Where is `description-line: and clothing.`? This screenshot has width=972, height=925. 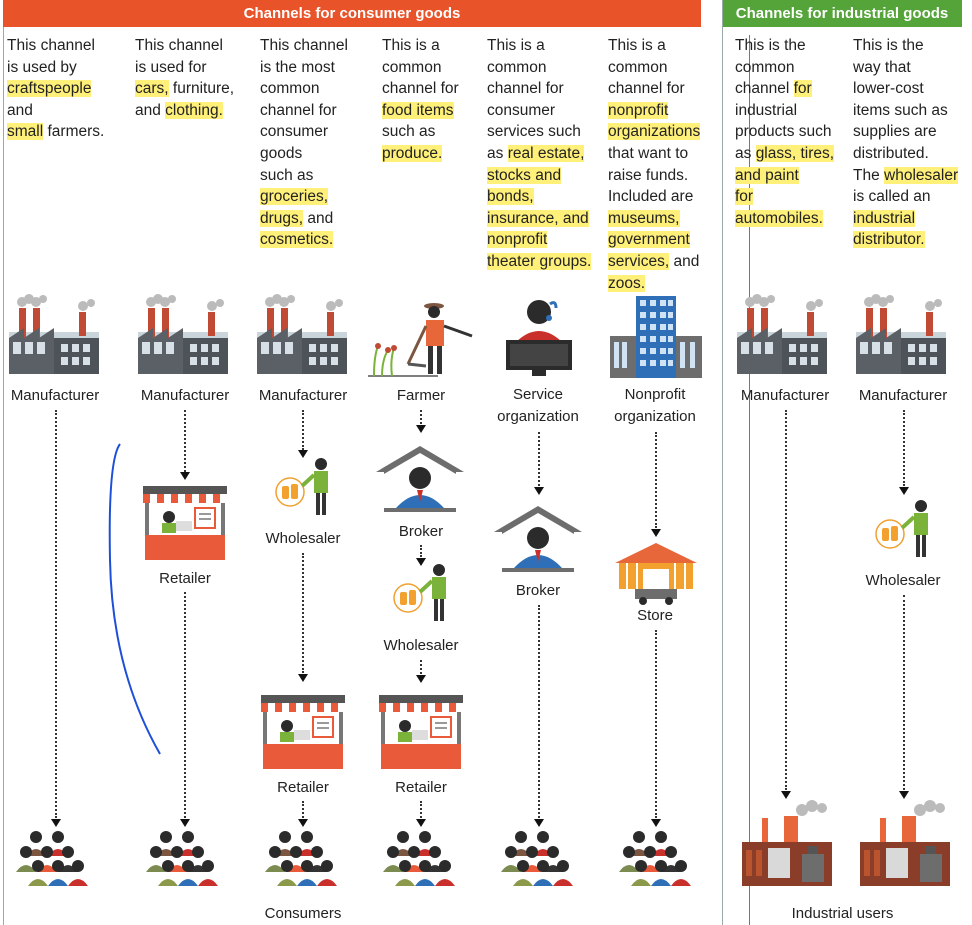 description-line: and clothing. is located at coordinates (179, 110).